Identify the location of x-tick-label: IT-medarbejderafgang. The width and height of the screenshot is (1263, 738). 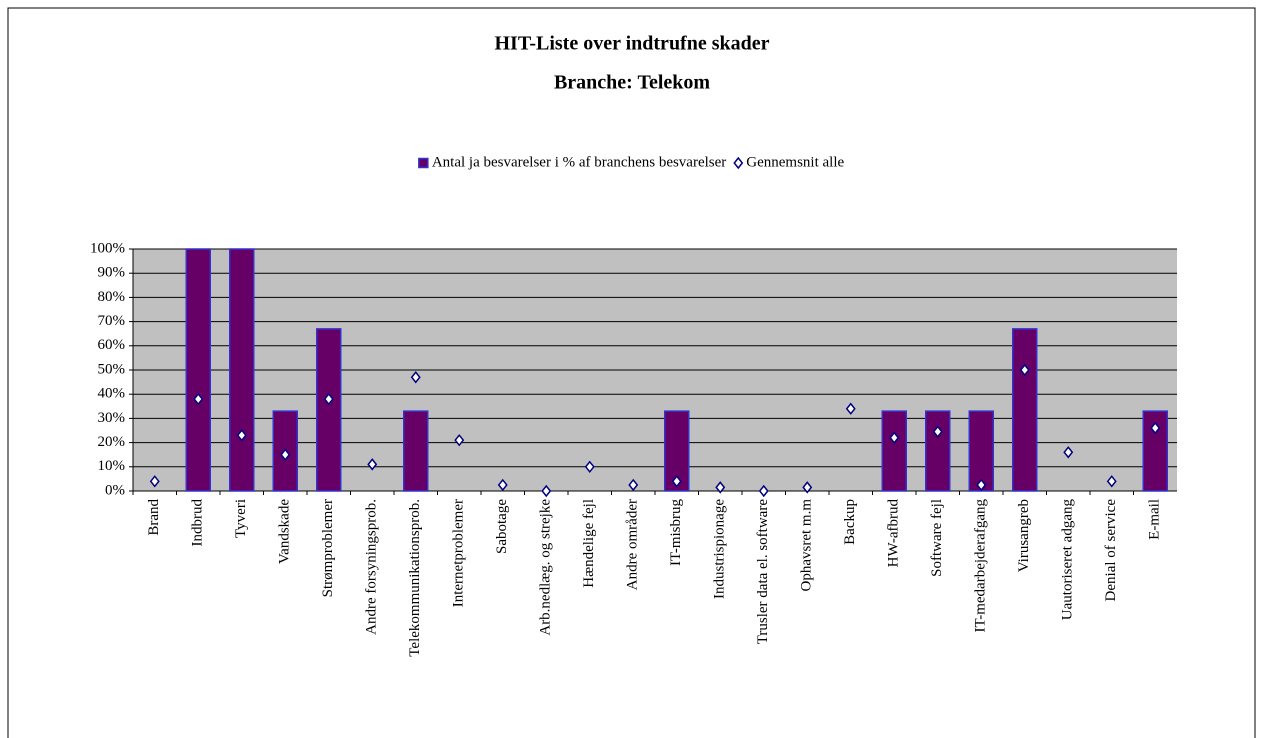
(981, 566).